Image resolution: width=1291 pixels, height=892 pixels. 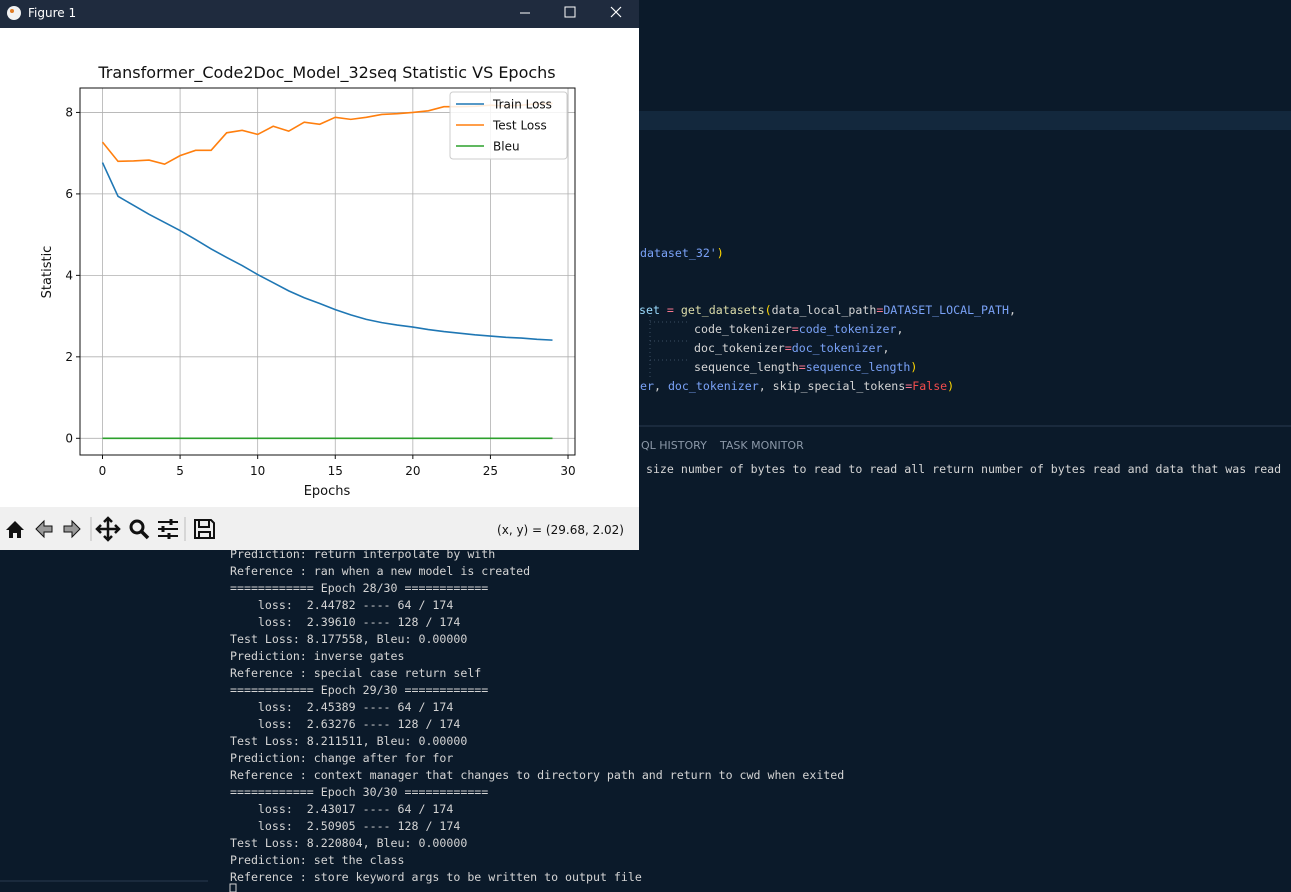 What do you see at coordinates (144, 534) in the screenshot?
I see `zoom-handle` at bounding box center [144, 534].